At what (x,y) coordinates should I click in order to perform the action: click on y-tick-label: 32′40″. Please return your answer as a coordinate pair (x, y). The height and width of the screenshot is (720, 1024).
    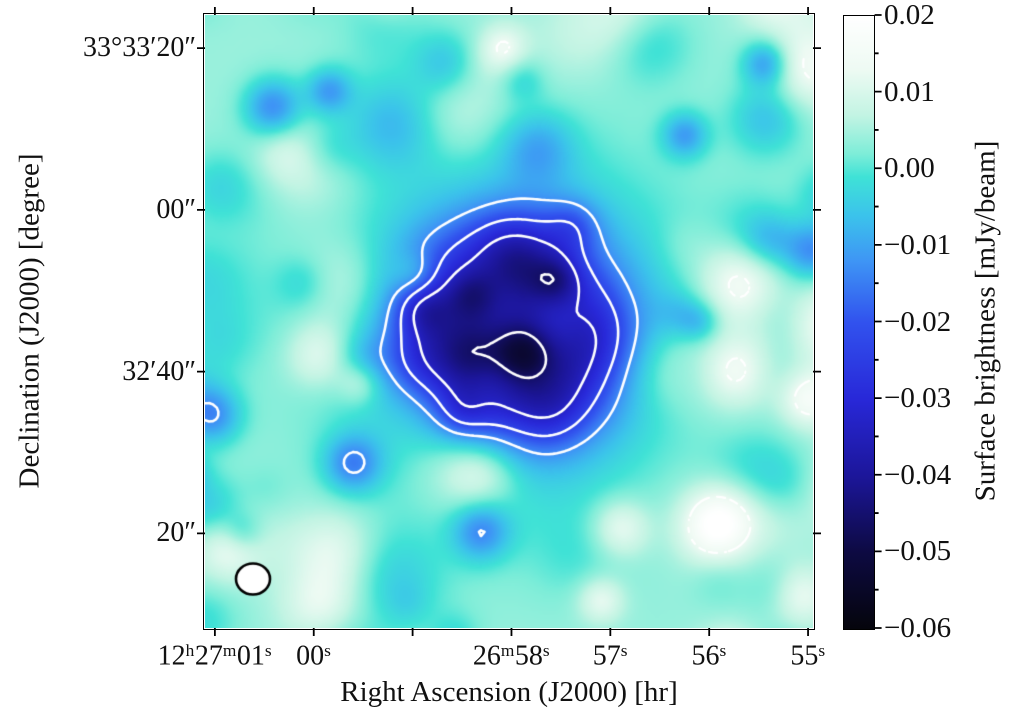
    Looking at the image, I should click on (159, 371).